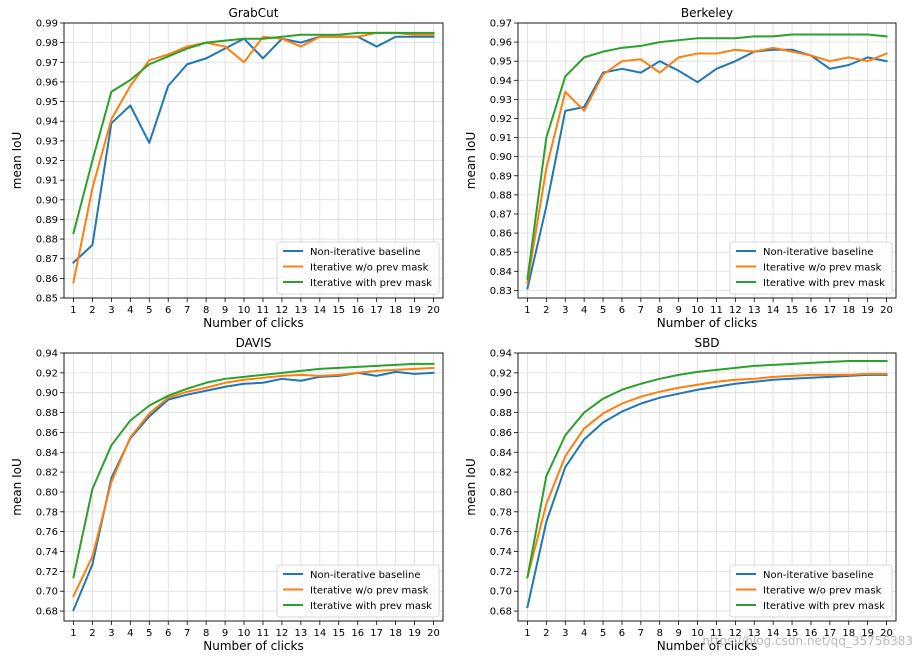 The width and height of the screenshot is (923, 662). Describe the element at coordinates (807, 641) in the screenshot. I see `watermark: https://blog.csdn.net/qq_35756383` at that location.